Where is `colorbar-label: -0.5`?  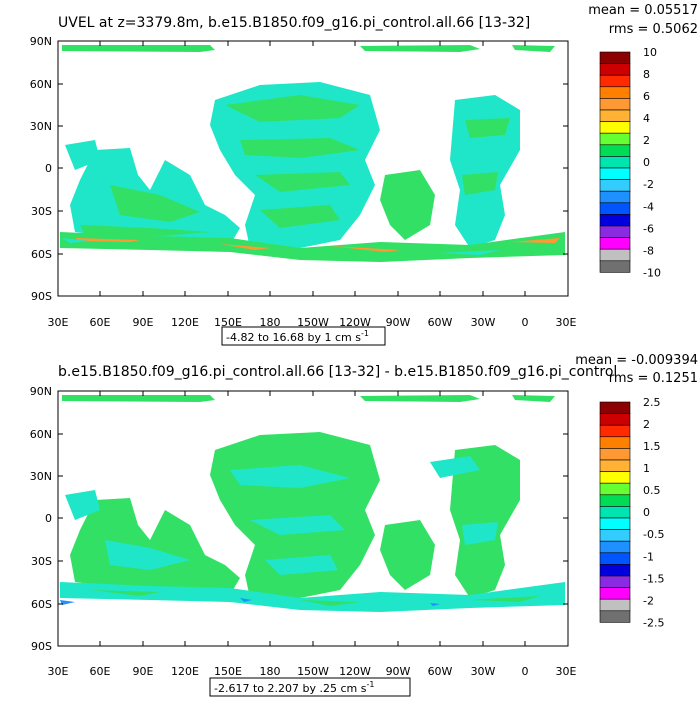 colorbar-label: -0.5 is located at coordinates (653, 534).